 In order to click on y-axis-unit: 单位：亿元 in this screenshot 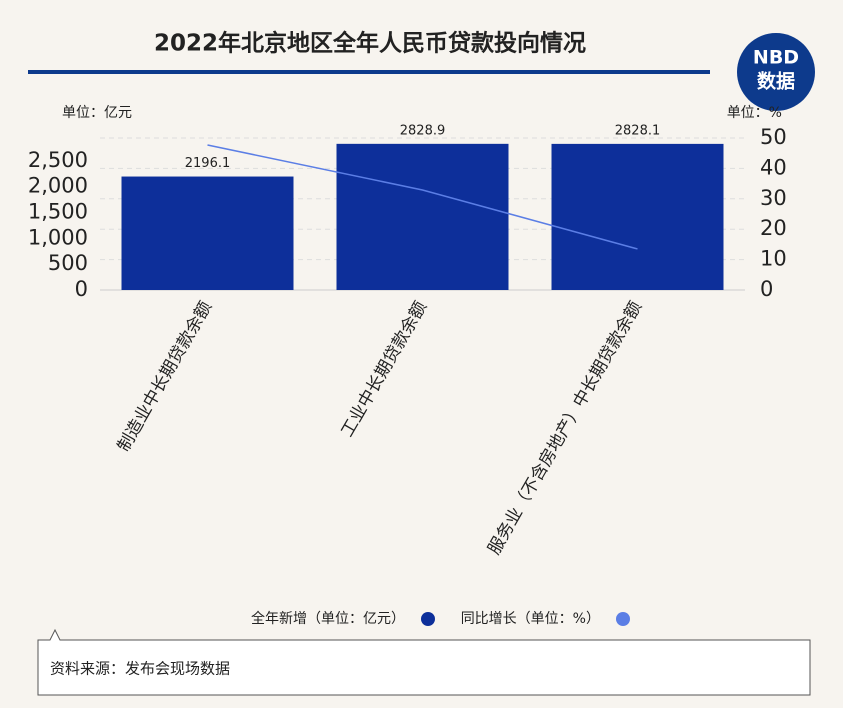, I will do `click(97, 113)`.